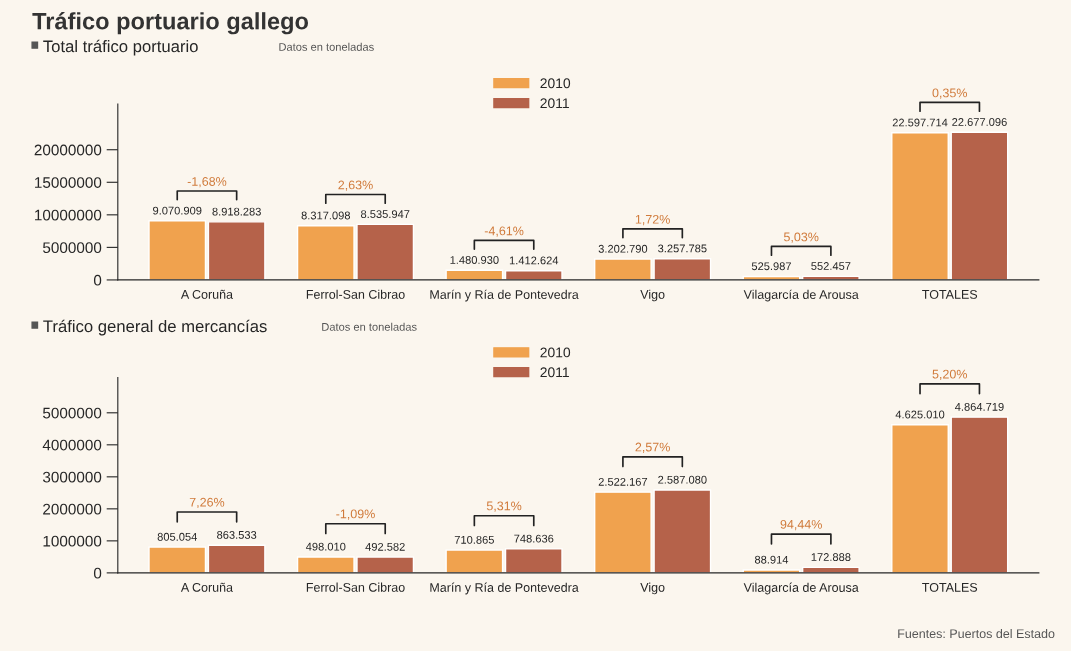 The width and height of the screenshot is (1071, 651). What do you see at coordinates (682, 248) in the screenshot?
I see `data-label: 3.257.785` at bounding box center [682, 248].